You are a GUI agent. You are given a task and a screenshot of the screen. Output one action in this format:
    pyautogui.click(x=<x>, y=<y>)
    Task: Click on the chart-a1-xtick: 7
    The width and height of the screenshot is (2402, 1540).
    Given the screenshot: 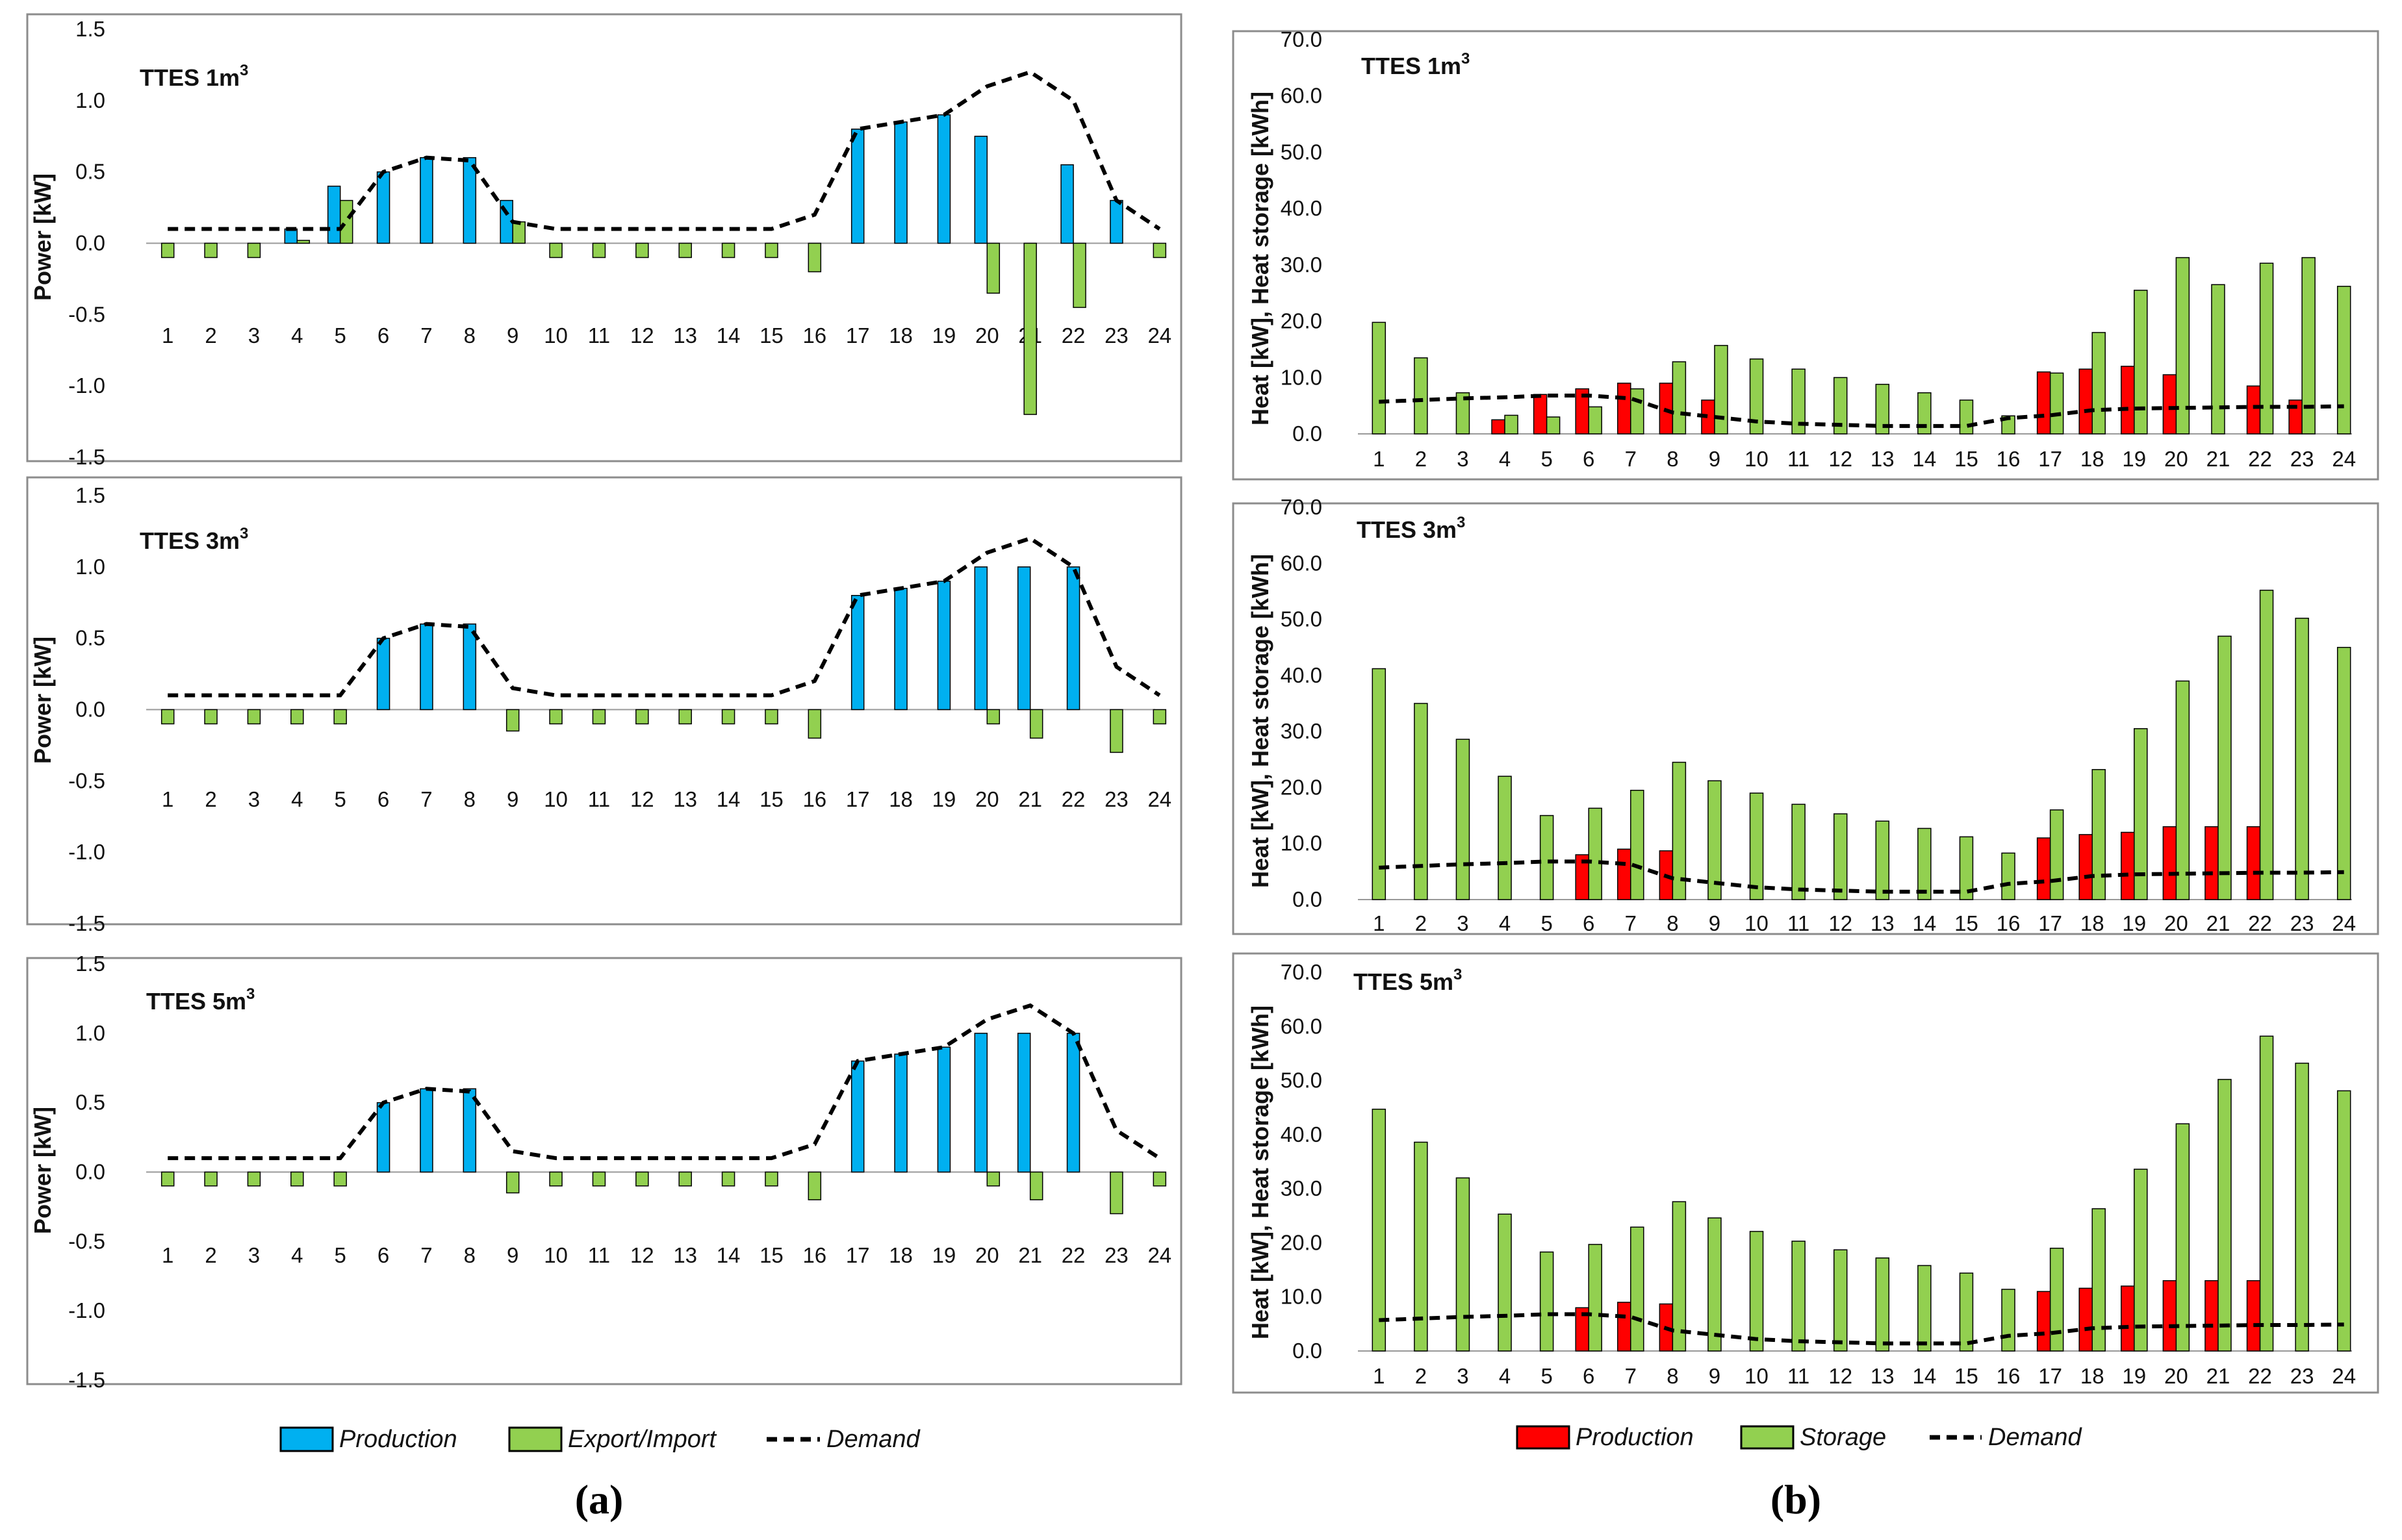 What is the action you would take?
    pyautogui.click(x=426, y=335)
    